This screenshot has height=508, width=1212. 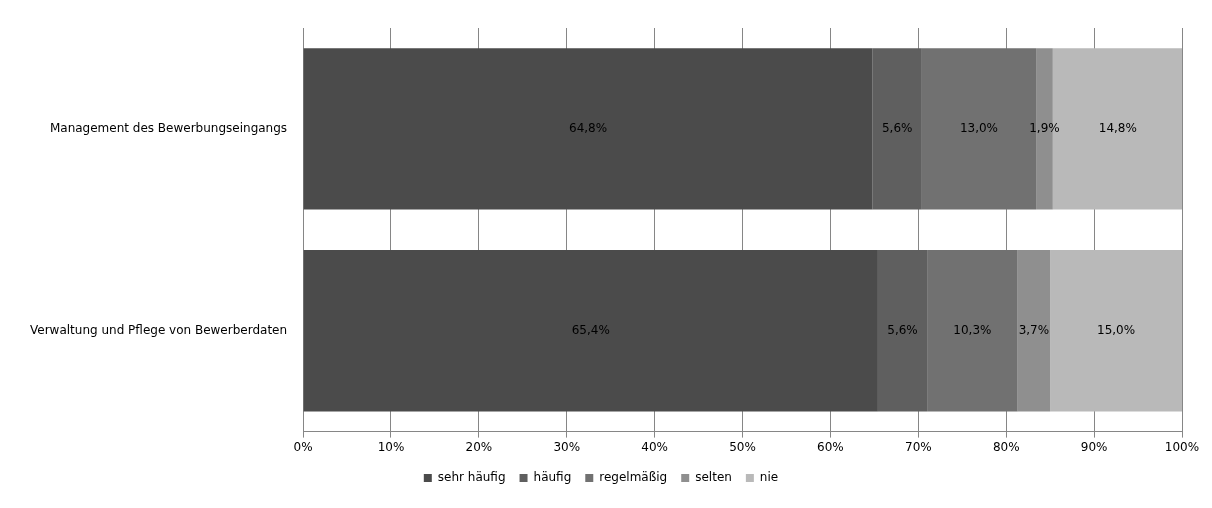 I want to click on data-label: 1,9%, so click(x=1044, y=128).